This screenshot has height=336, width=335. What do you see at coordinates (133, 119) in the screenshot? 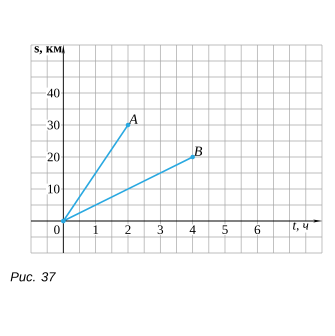
I see `series-label: A` at bounding box center [133, 119].